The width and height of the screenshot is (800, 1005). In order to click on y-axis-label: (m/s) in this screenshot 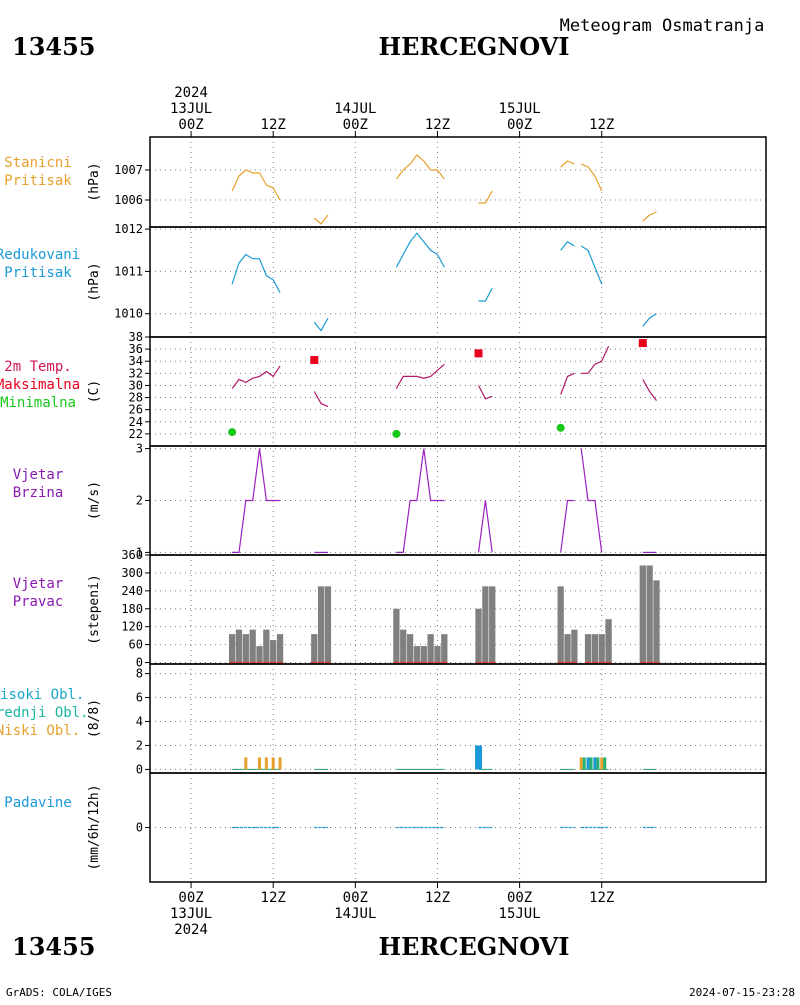, I will do `click(94, 500)`.